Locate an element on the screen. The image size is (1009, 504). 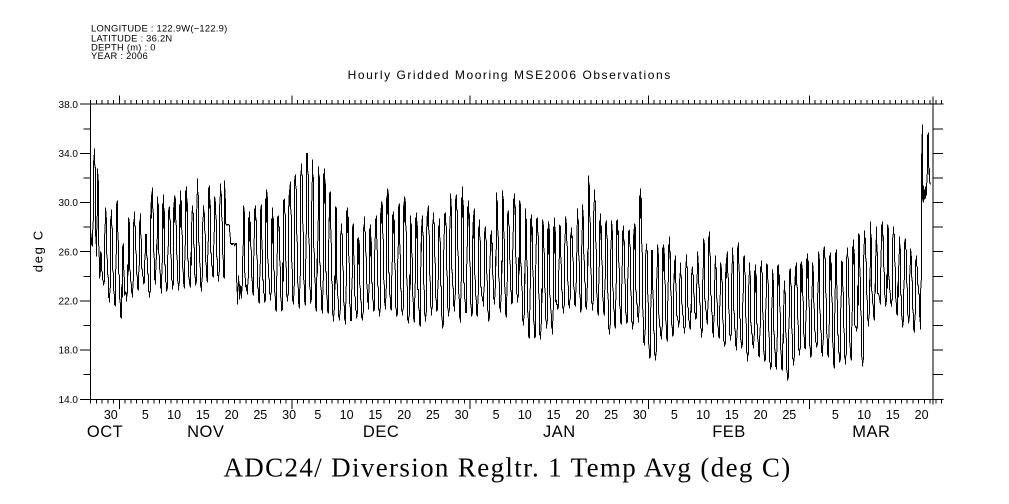
svg-text: JAN is located at coordinates (559, 432).